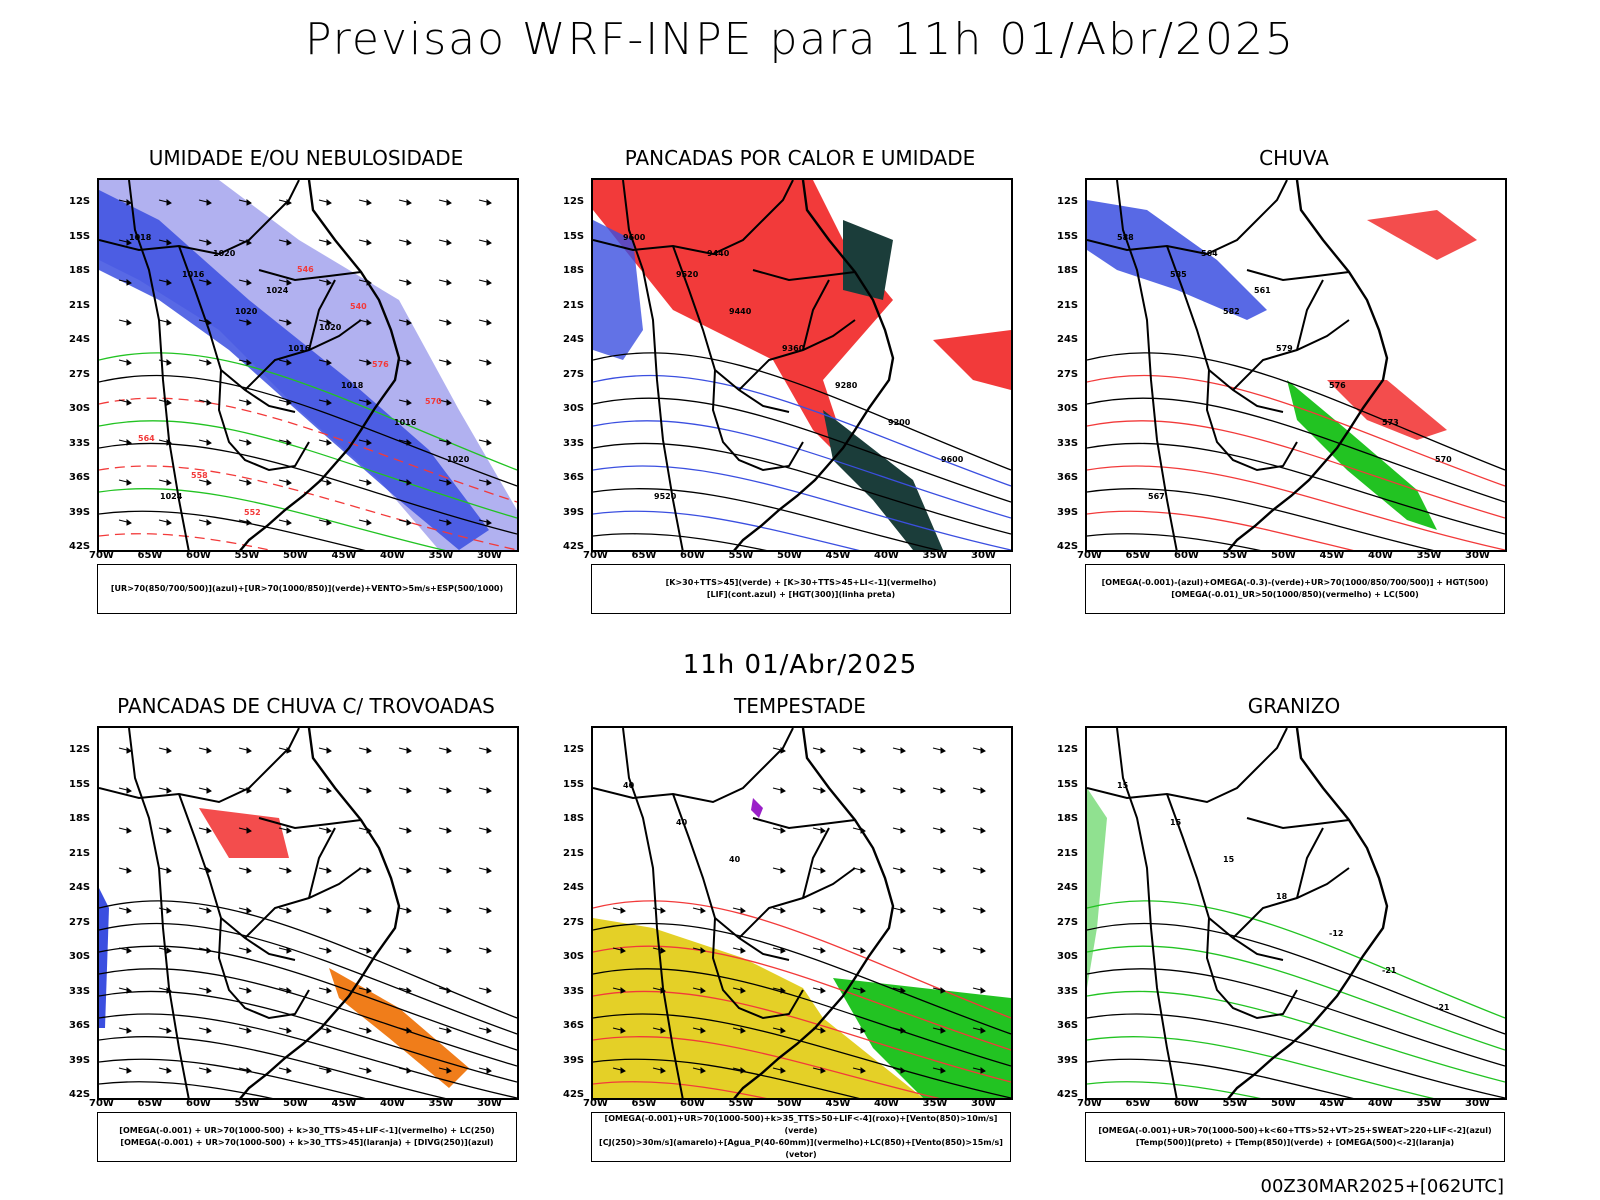 The image size is (1600, 1200). Describe the element at coordinates (983, 555) in the screenshot. I see `panel-2-lon-label: 30W` at that location.